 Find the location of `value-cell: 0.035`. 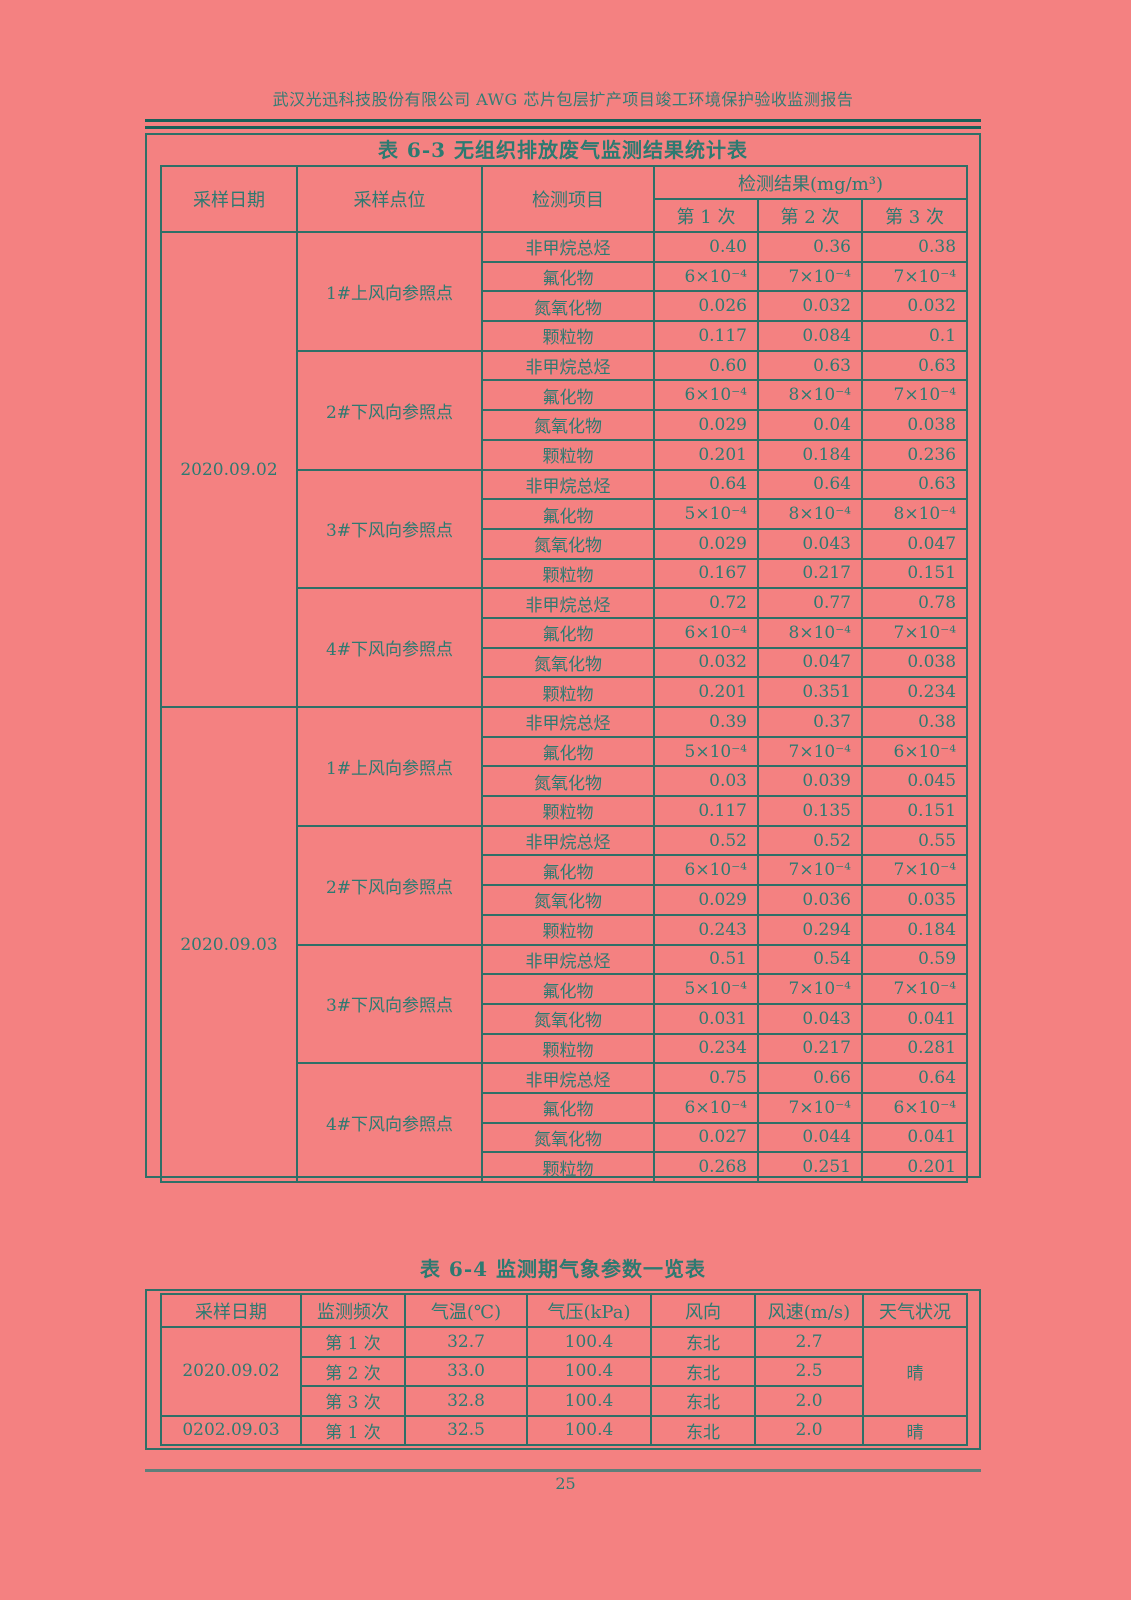

value-cell: 0.035 is located at coordinates (914, 900).